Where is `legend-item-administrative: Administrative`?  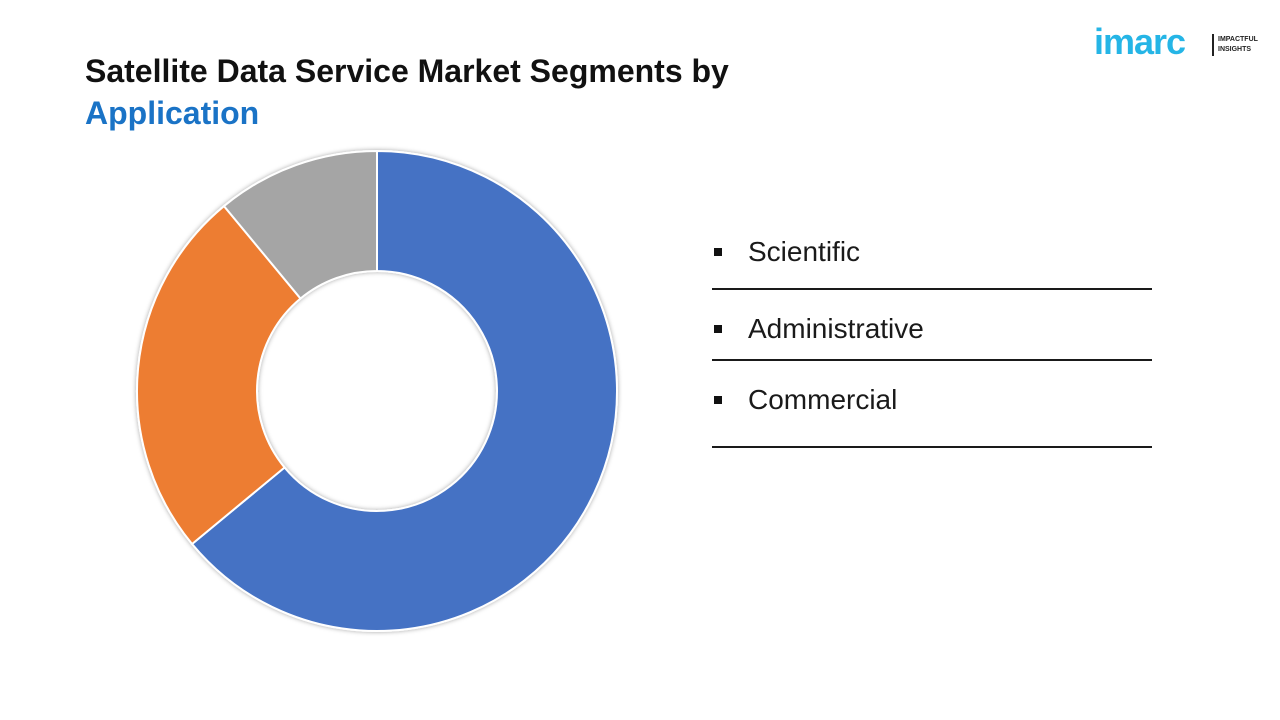
legend-item-administrative: Administrative is located at coordinates (932, 325).